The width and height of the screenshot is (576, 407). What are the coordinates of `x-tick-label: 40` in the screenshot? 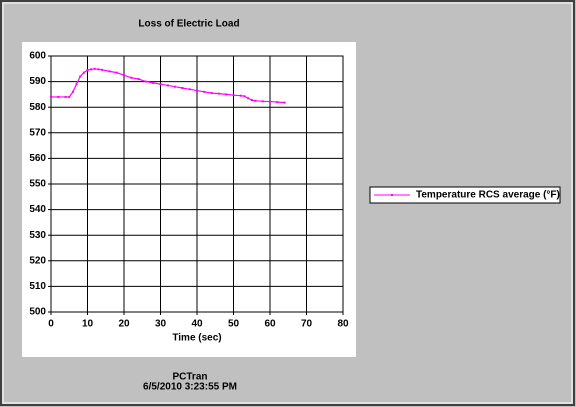 It's located at (197, 324).